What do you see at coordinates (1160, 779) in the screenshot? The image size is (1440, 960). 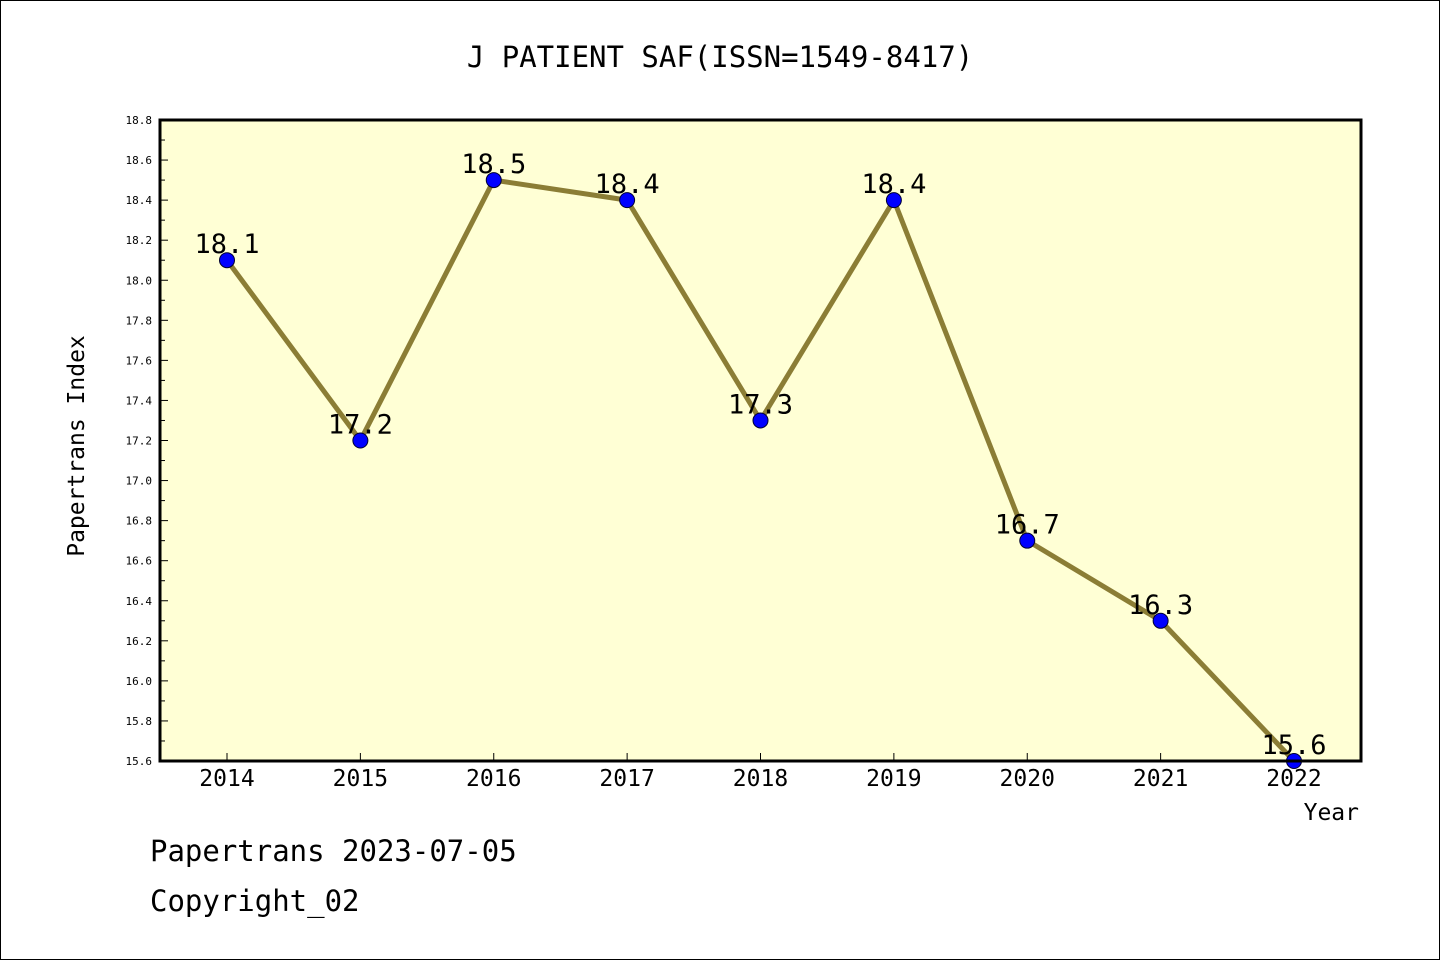 I see `x-tick-label: 2021` at bounding box center [1160, 779].